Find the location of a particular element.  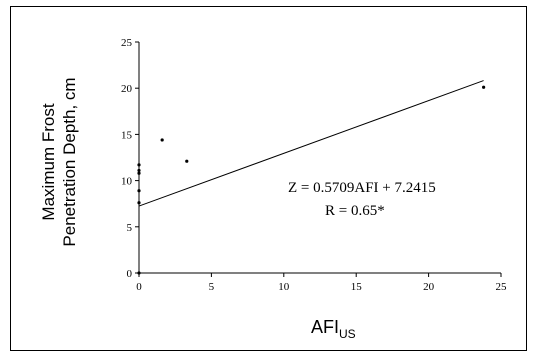

y-tick-label: 10 is located at coordinates (127, 182).